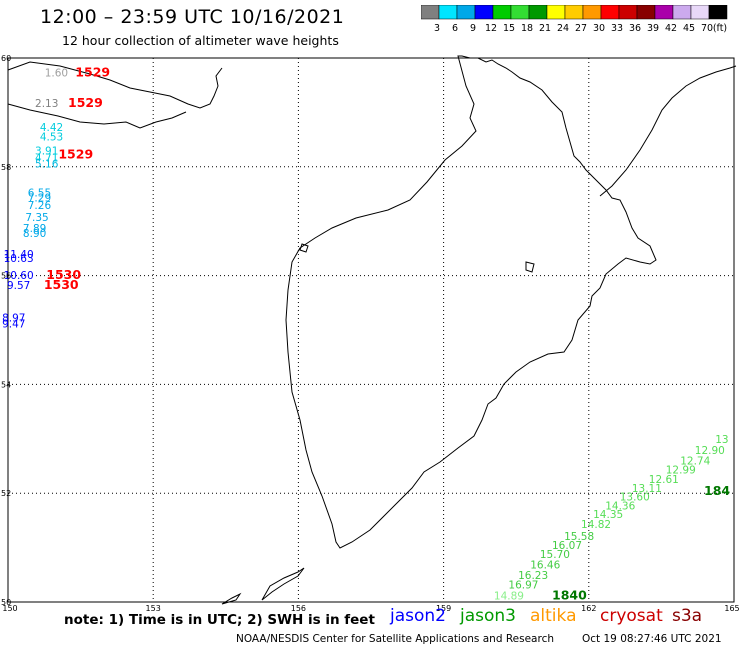  Describe the element at coordinates (40, 206) in the screenshot. I see `wave-height-value: 7.26` at that location.